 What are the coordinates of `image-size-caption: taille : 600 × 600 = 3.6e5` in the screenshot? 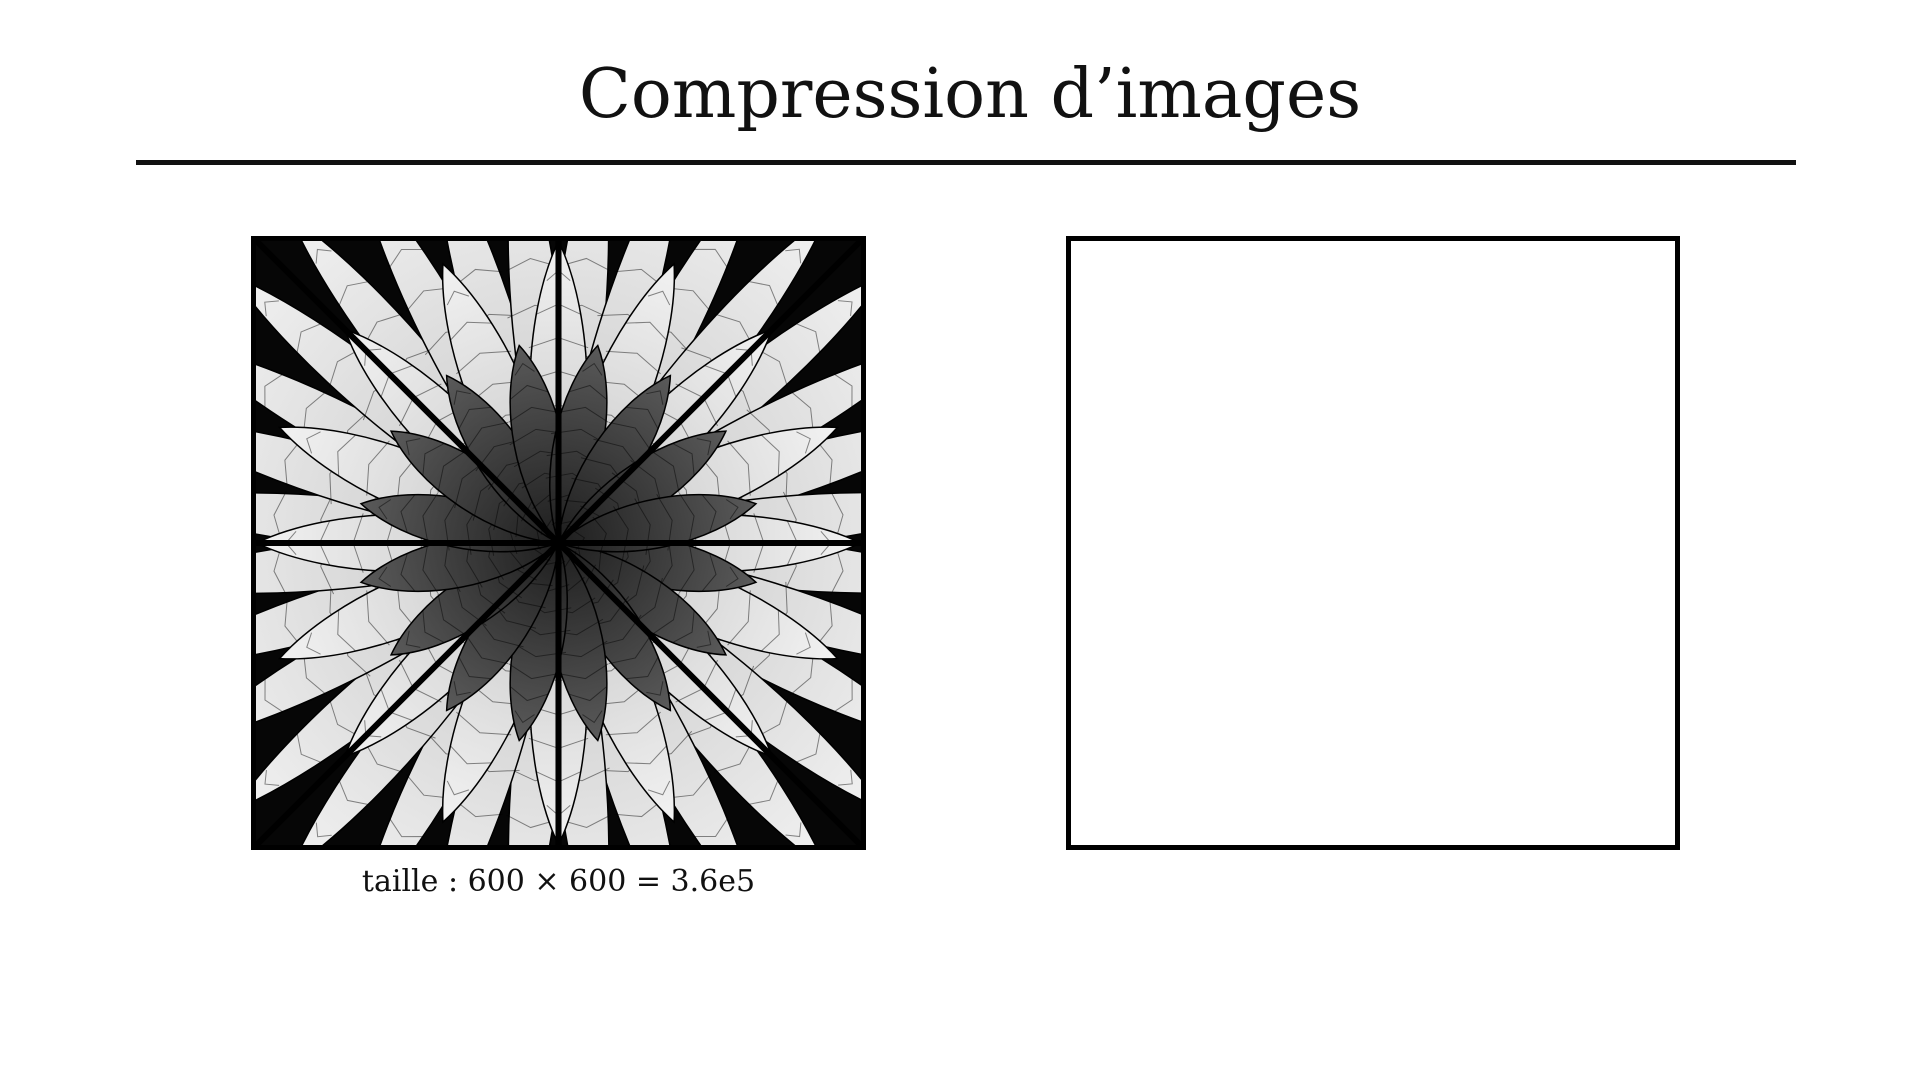 It's located at (558, 881).